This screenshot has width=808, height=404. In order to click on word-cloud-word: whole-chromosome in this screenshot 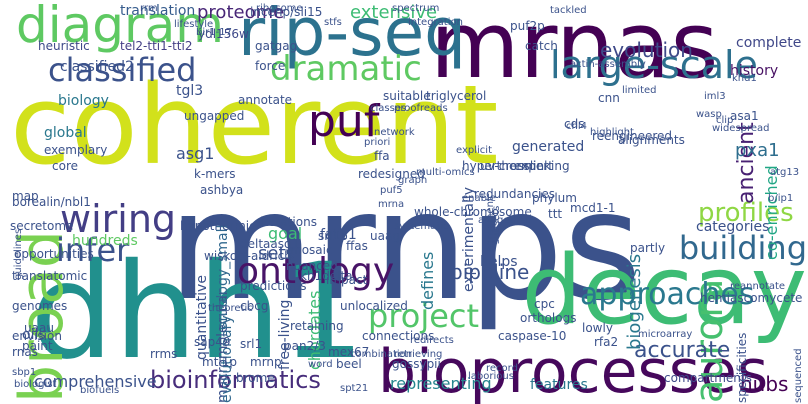, I will do `click(473, 212)`.